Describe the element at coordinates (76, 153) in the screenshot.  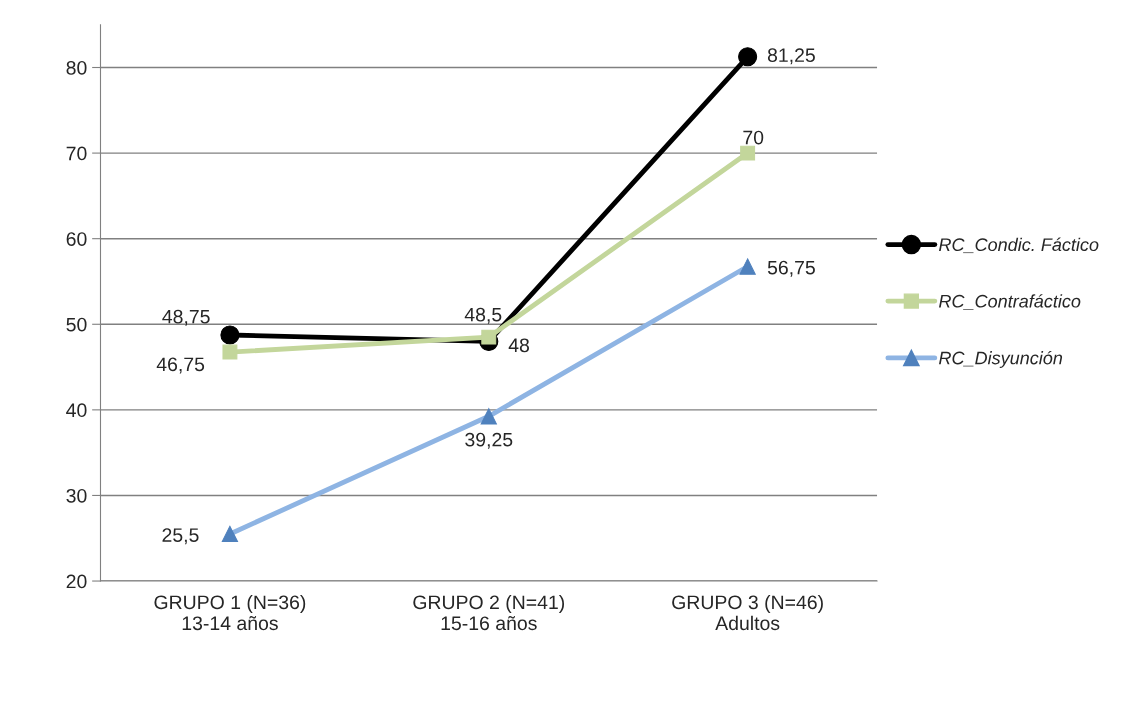
I see `y-tick-label: 70` at that location.